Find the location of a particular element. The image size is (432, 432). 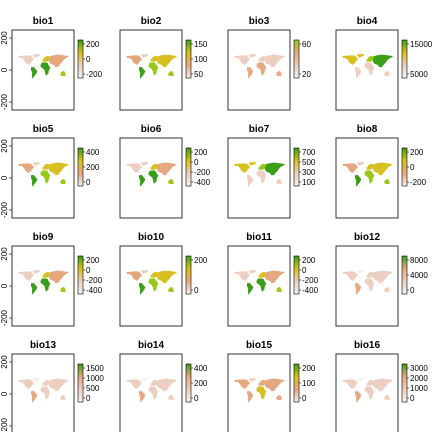

panel-title-bio16: bio16 is located at coordinates (367, 345).